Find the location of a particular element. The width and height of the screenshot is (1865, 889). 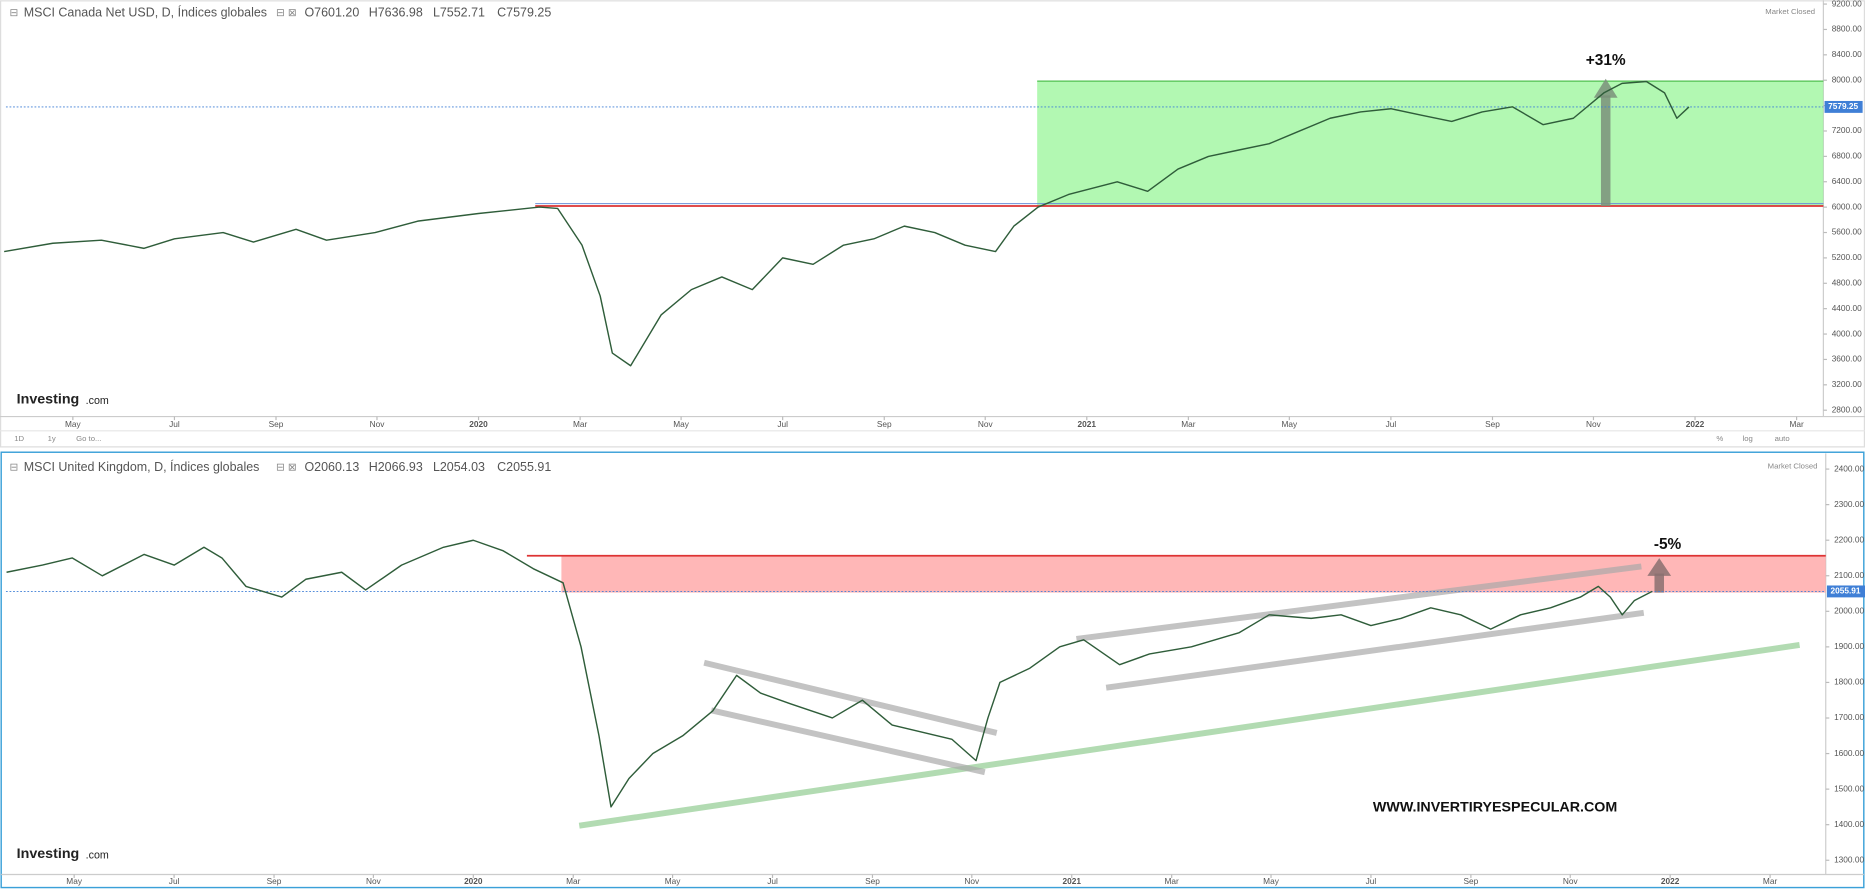

toolbar-button: auto is located at coordinates (1782, 438).